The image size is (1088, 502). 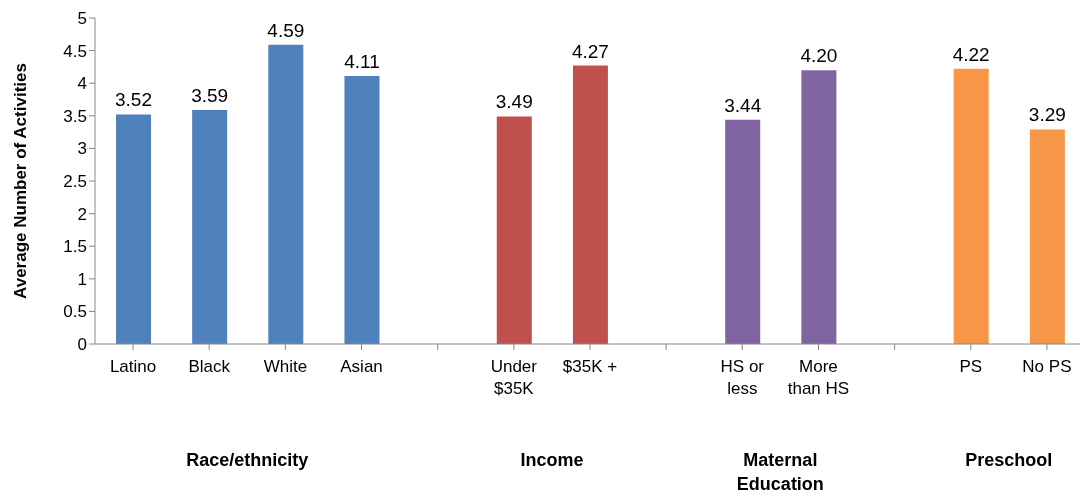 I want to click on y-tick-label: 2, so click(x=82, y=214).